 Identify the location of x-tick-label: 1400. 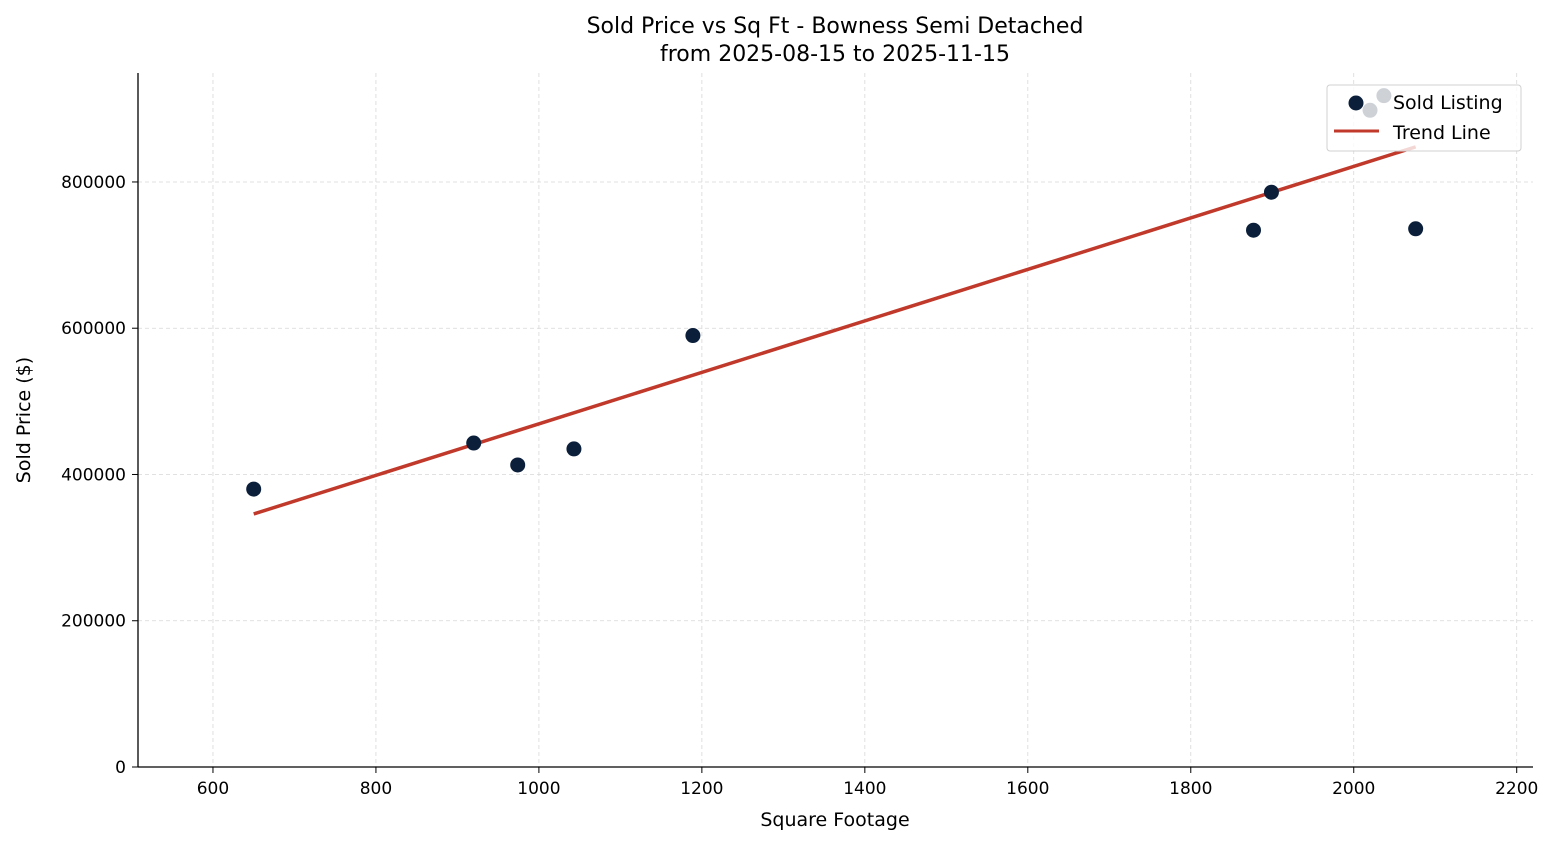
(864, 789).